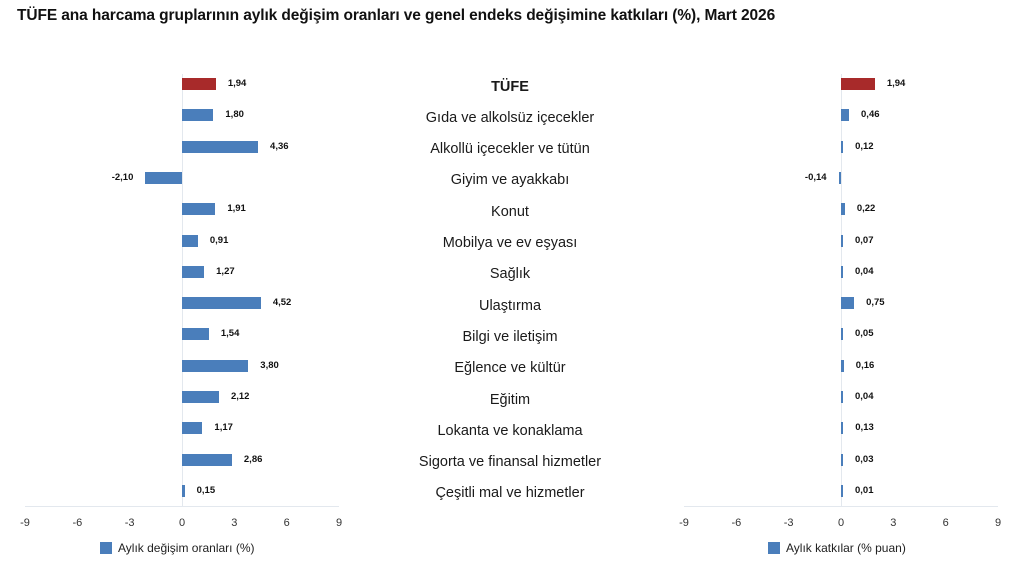 The image size is (1024, 578). I want to click on value-label: 0,07, so click(864, 240).